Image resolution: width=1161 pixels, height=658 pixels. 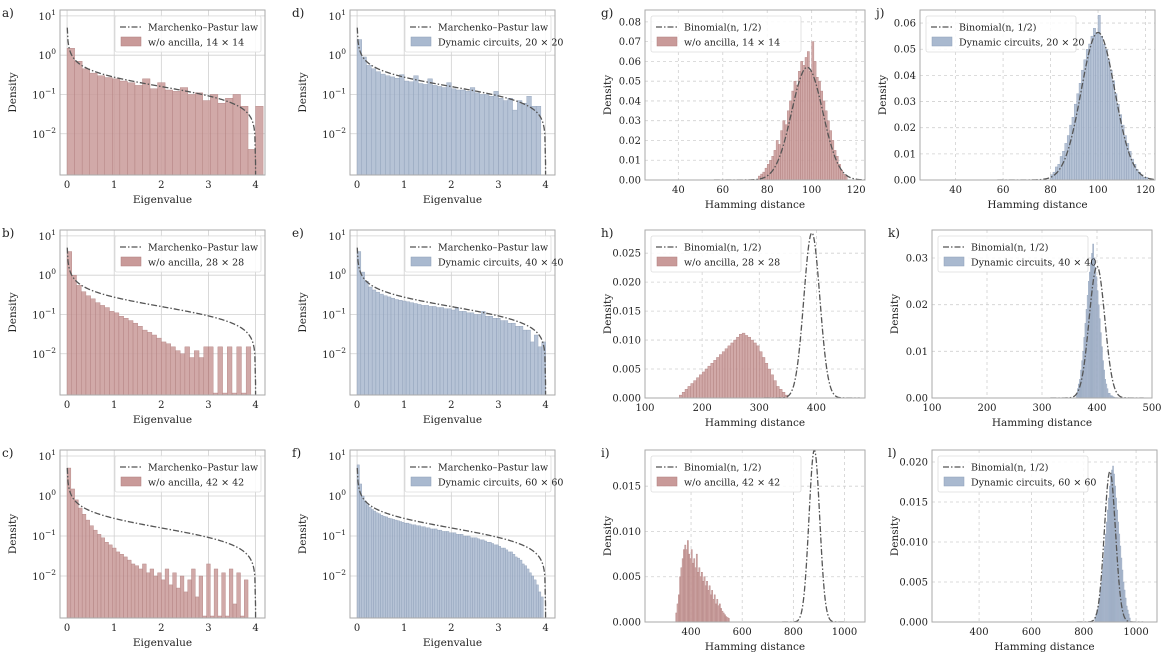 What do you see at coordinates (626, 341) in the screenshot?
I see `y-tick-label: 0.010` at bounding box center [626, 341].